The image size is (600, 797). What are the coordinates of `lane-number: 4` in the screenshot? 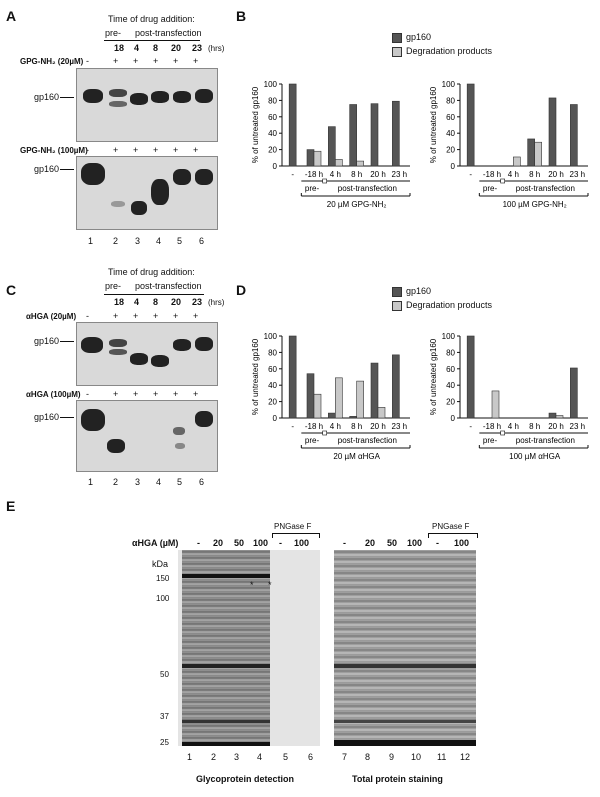 It's located at (159, 241).